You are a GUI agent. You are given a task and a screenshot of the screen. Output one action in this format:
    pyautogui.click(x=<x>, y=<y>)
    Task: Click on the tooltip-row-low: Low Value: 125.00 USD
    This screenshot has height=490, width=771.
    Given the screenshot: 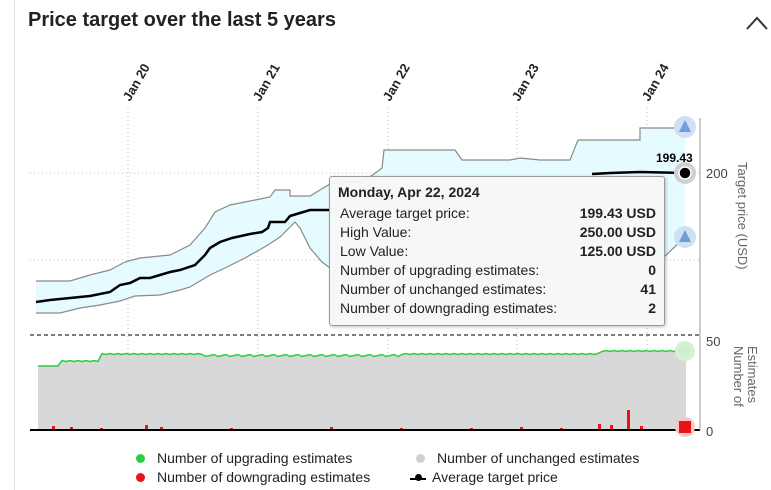 What is the action you would take?
    pyautogui.click(x=498, y=251)
    